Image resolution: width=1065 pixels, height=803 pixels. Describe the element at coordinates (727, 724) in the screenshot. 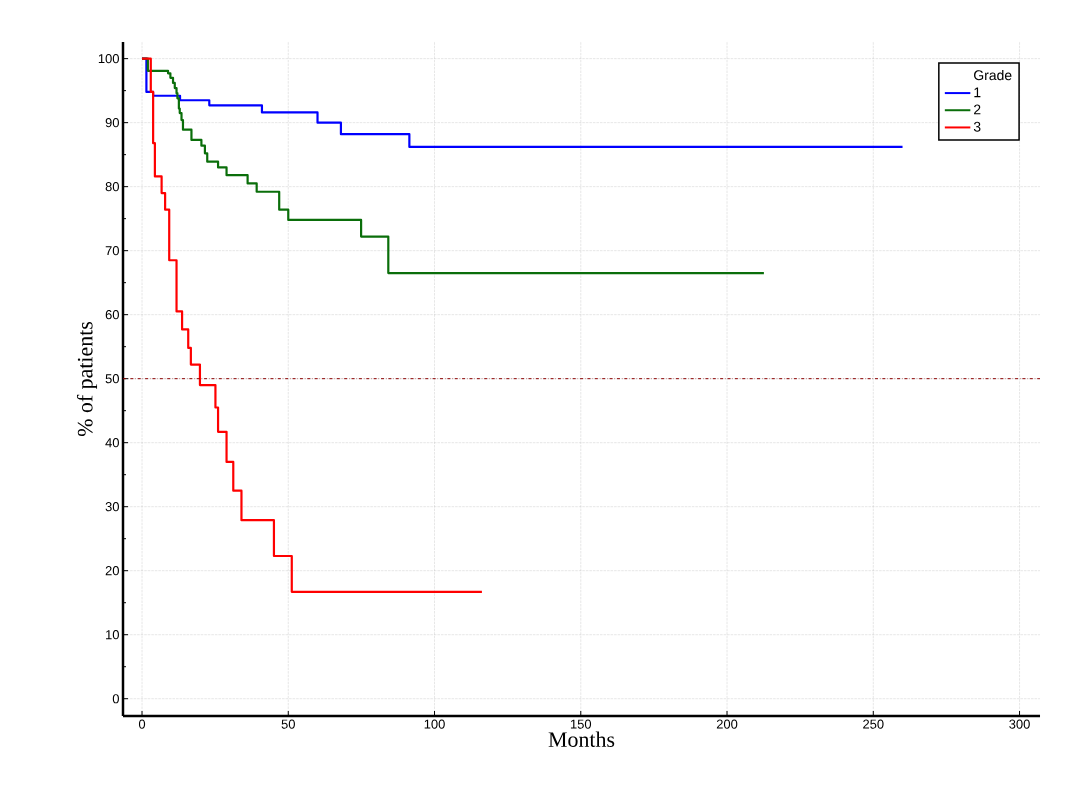

I see `x-tick-label: 200` at that location.